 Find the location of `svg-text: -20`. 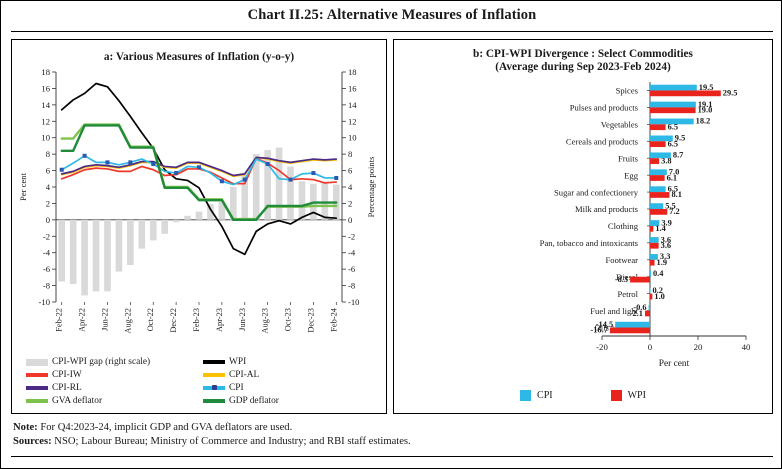

svg-text: -20 is located at coordinates (602, 347).